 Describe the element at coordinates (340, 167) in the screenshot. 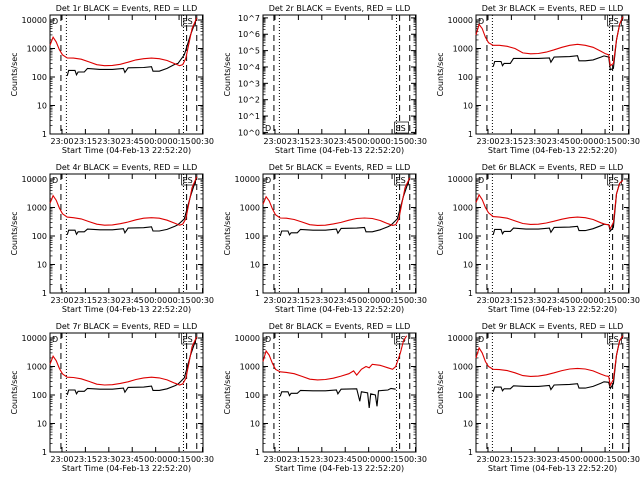

I see `chart-title: Det 5r BLACK = Events, RED = LLD` at that location.